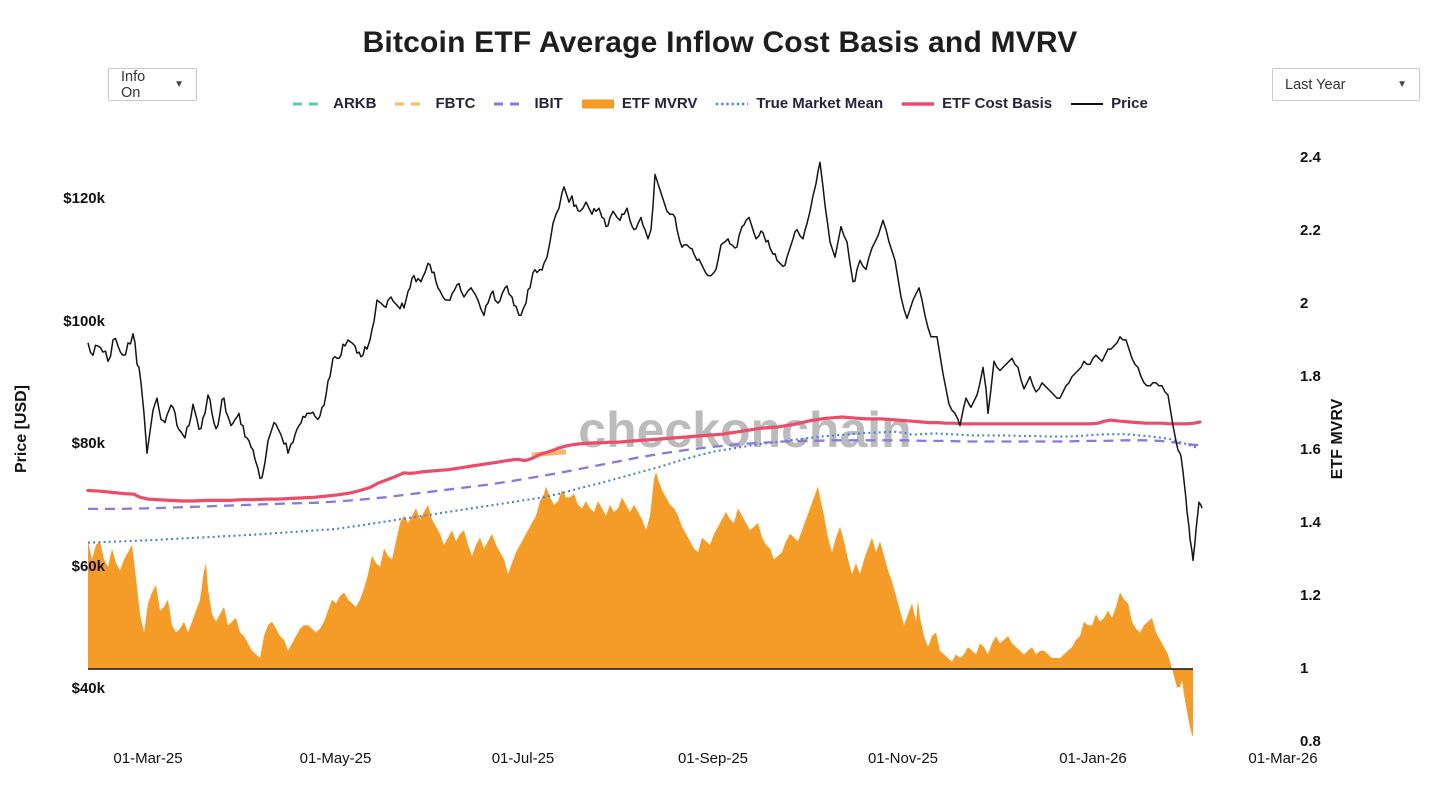 The width and height of the screenshot is (1440, 812). Describe the element at coordinates (1310, 522) in the screenshot. I see `mvrv-tick-label: 1.4` at that location.